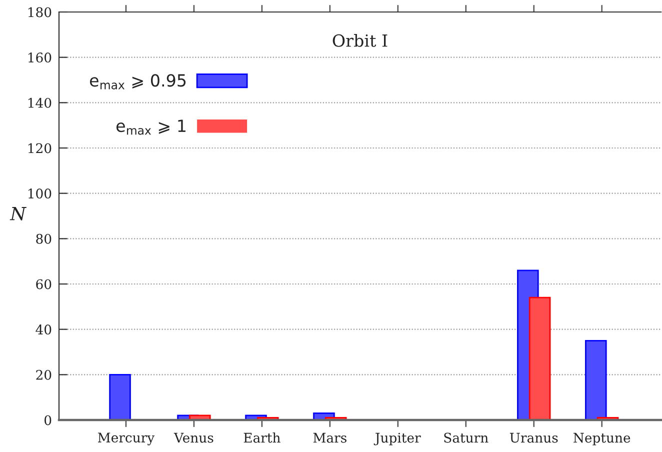  What do you see at coordinates (534, 437) in the screenshot?
I see `x-tick-label: Uranus` at bounding box center [534, 437].